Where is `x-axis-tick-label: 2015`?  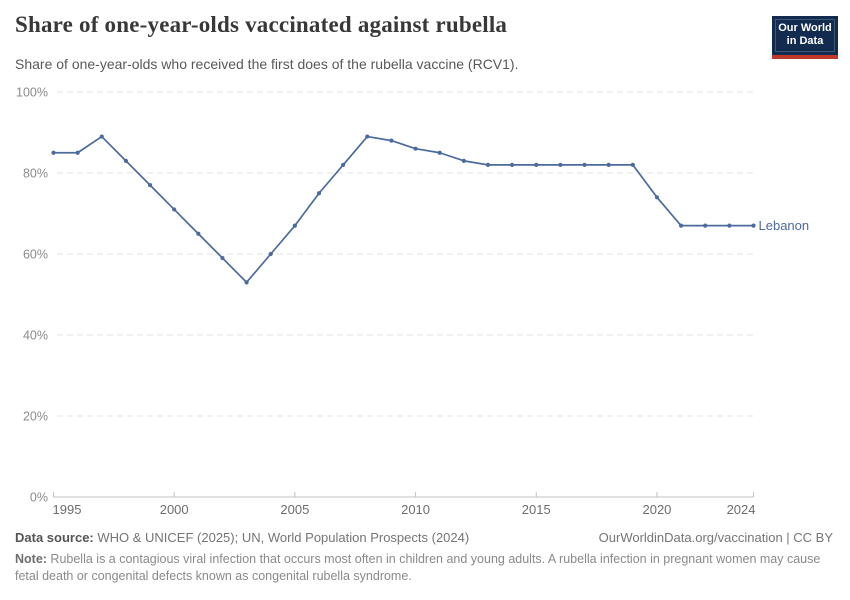 x-axis-tick-label: 2015 is located at coordinates (536, 509).